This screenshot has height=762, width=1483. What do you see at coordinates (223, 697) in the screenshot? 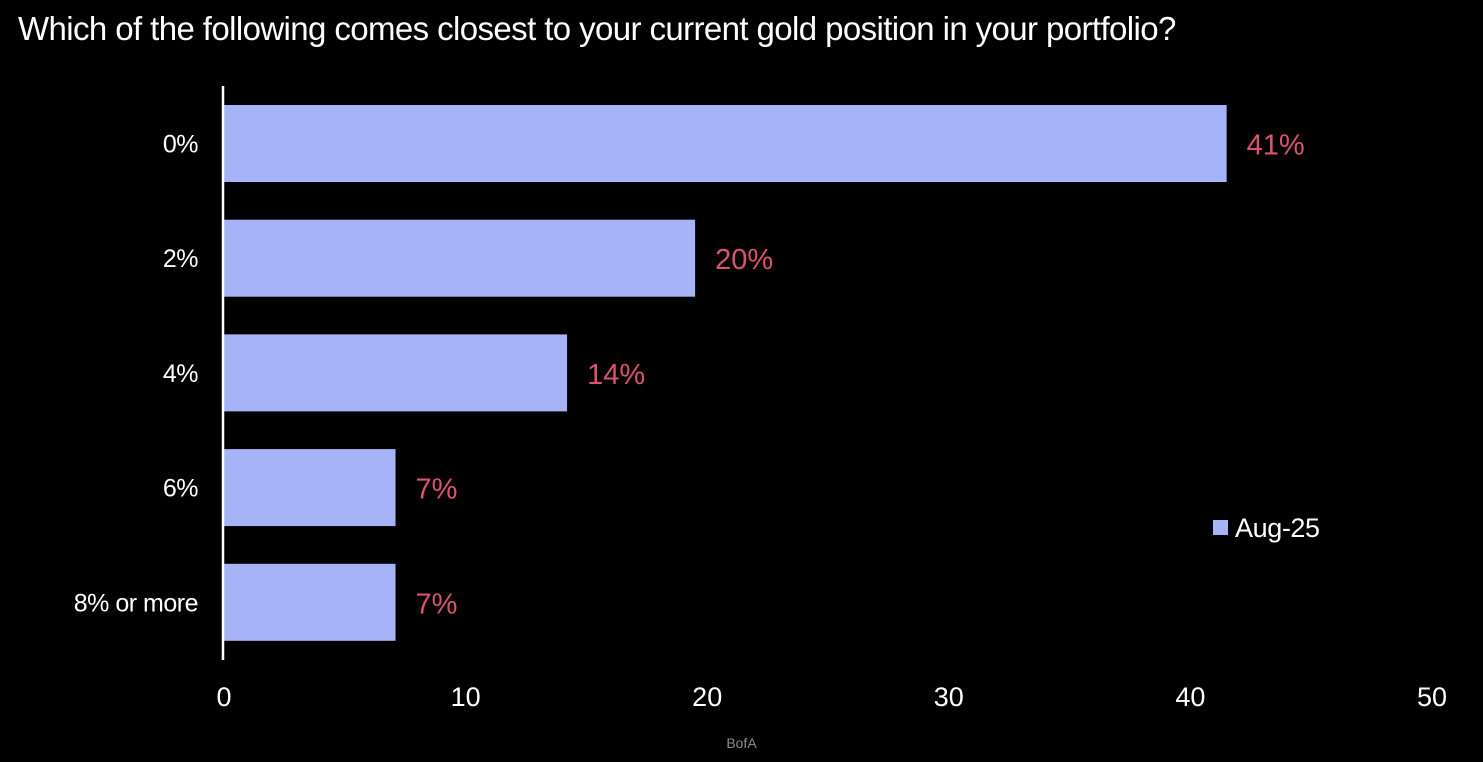
I see `x-tick-label-0: 0` at bounding box center [223, 697].